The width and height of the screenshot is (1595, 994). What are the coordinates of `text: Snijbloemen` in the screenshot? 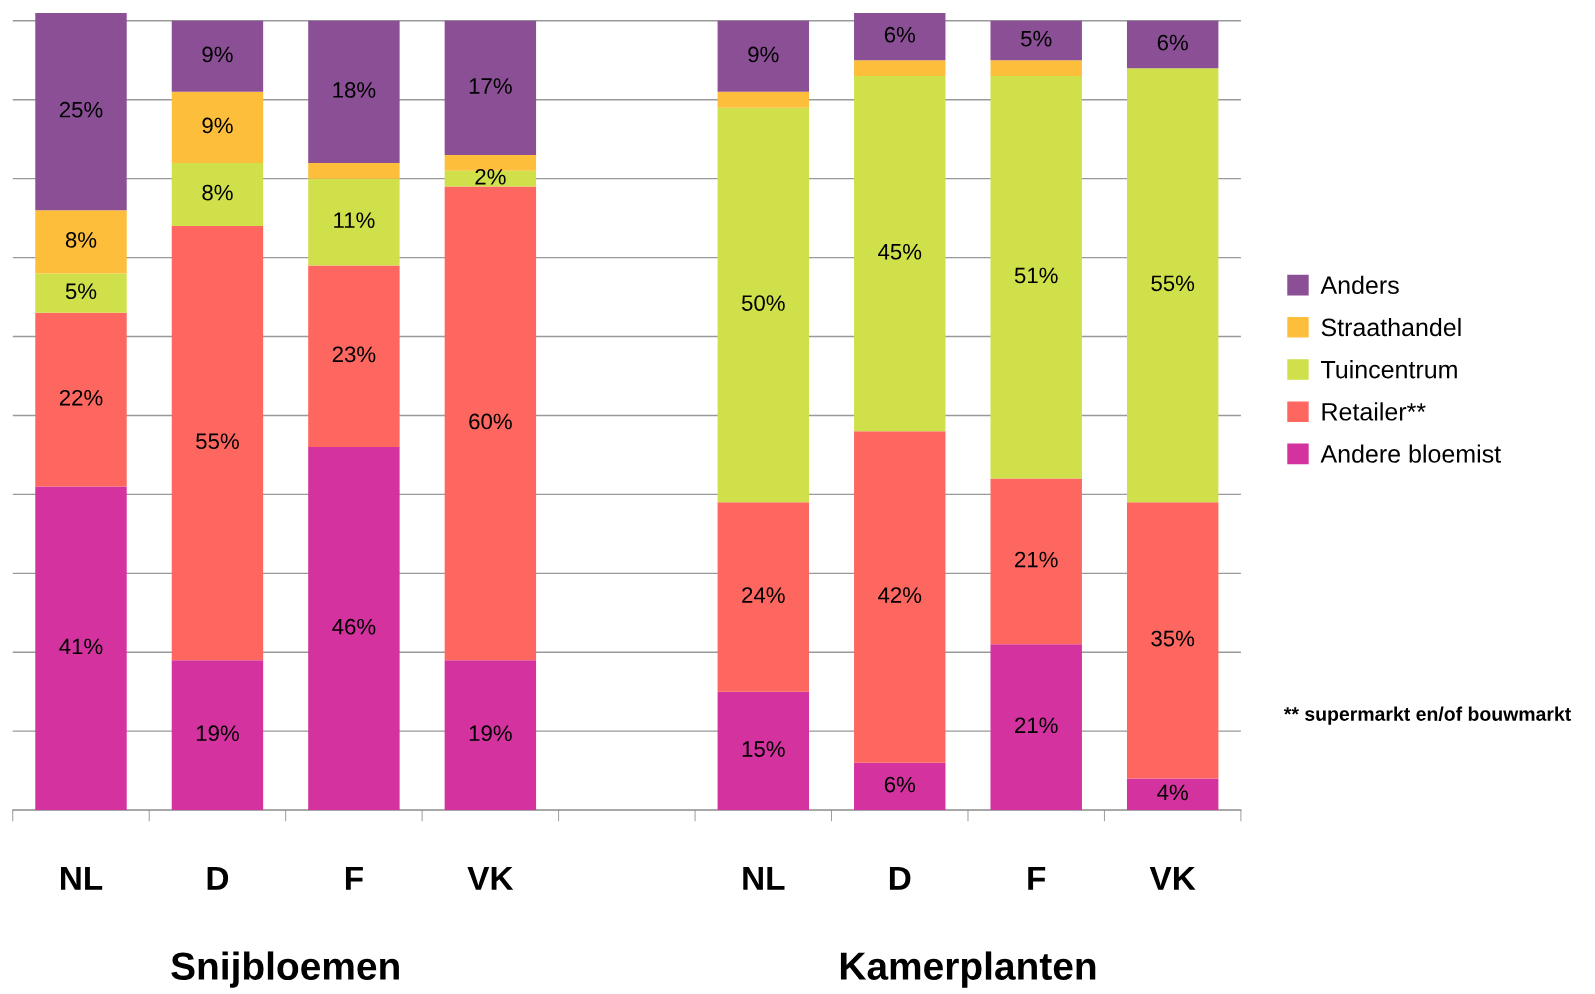 It's located at (285, 969).